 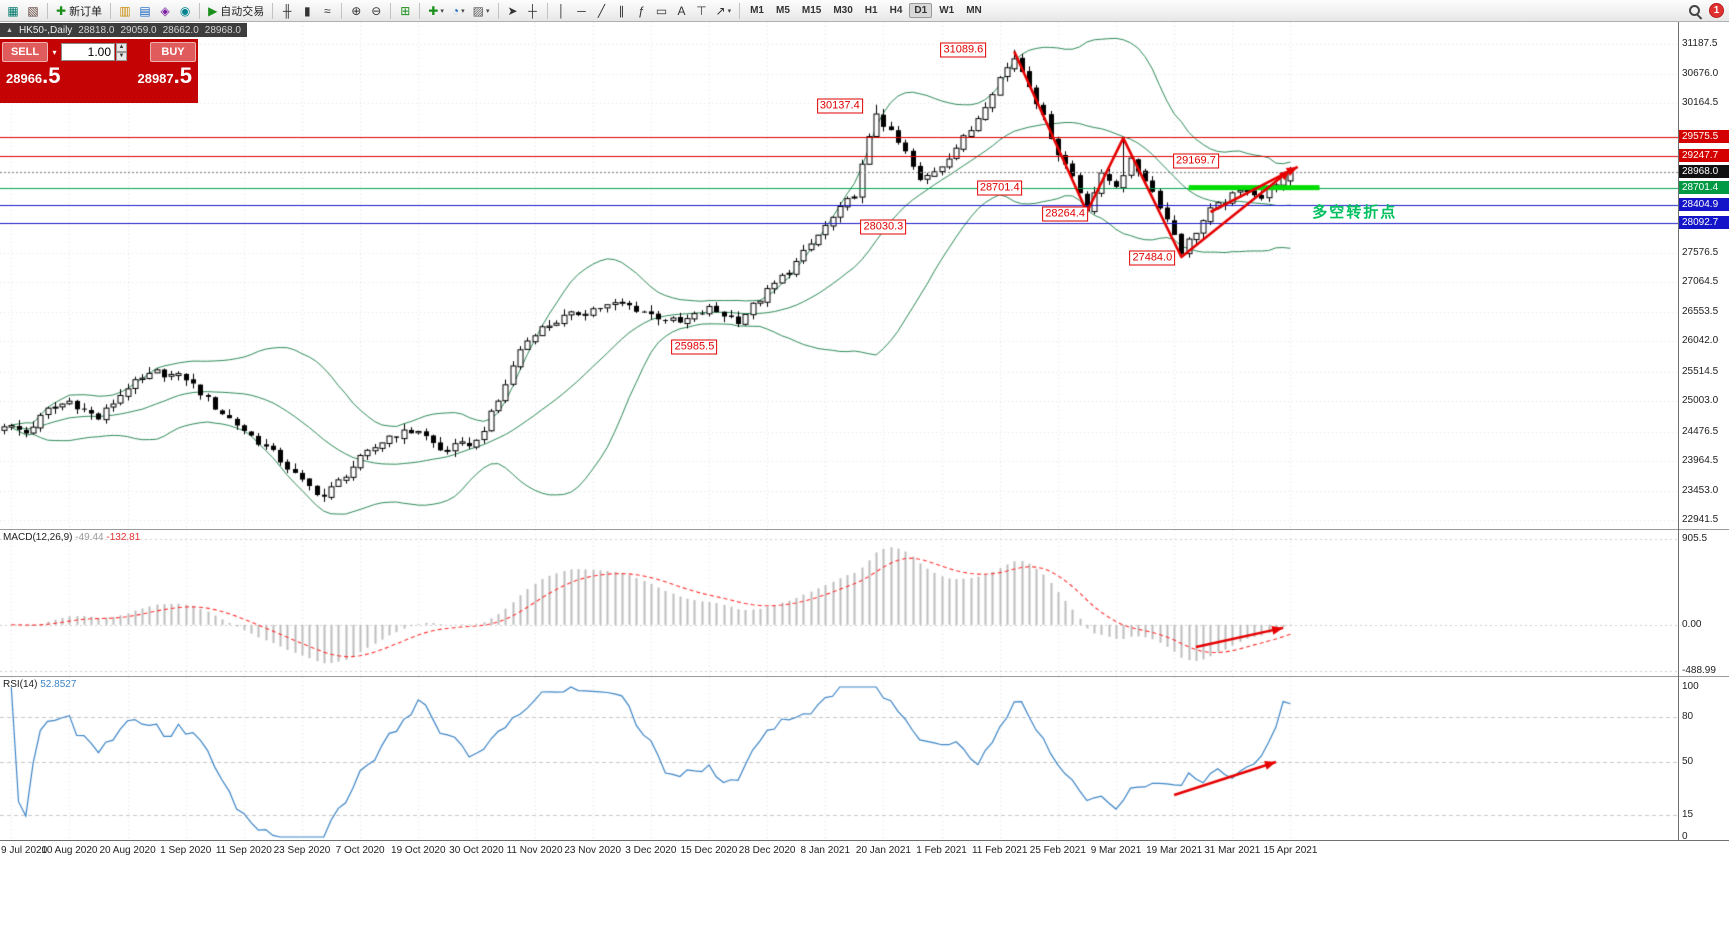 I want to click on time-axis-label: 19 Oct 2020, so click(x=418, y=850).